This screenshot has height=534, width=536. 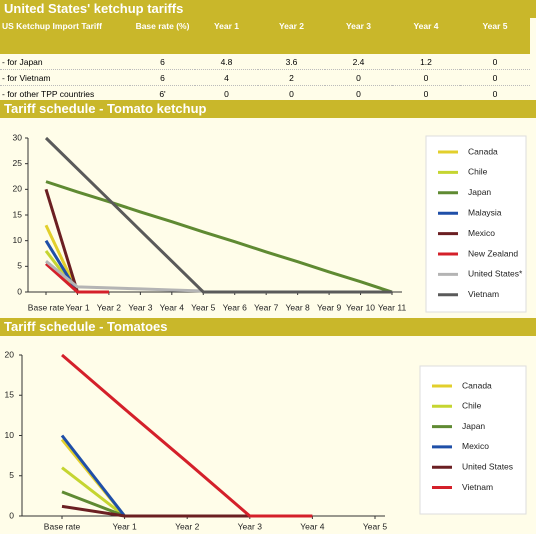 What do you see at coordinates (426, 62) in the screenshot?
I see `table-cell: 1.2` at bounding box center [426, 62].